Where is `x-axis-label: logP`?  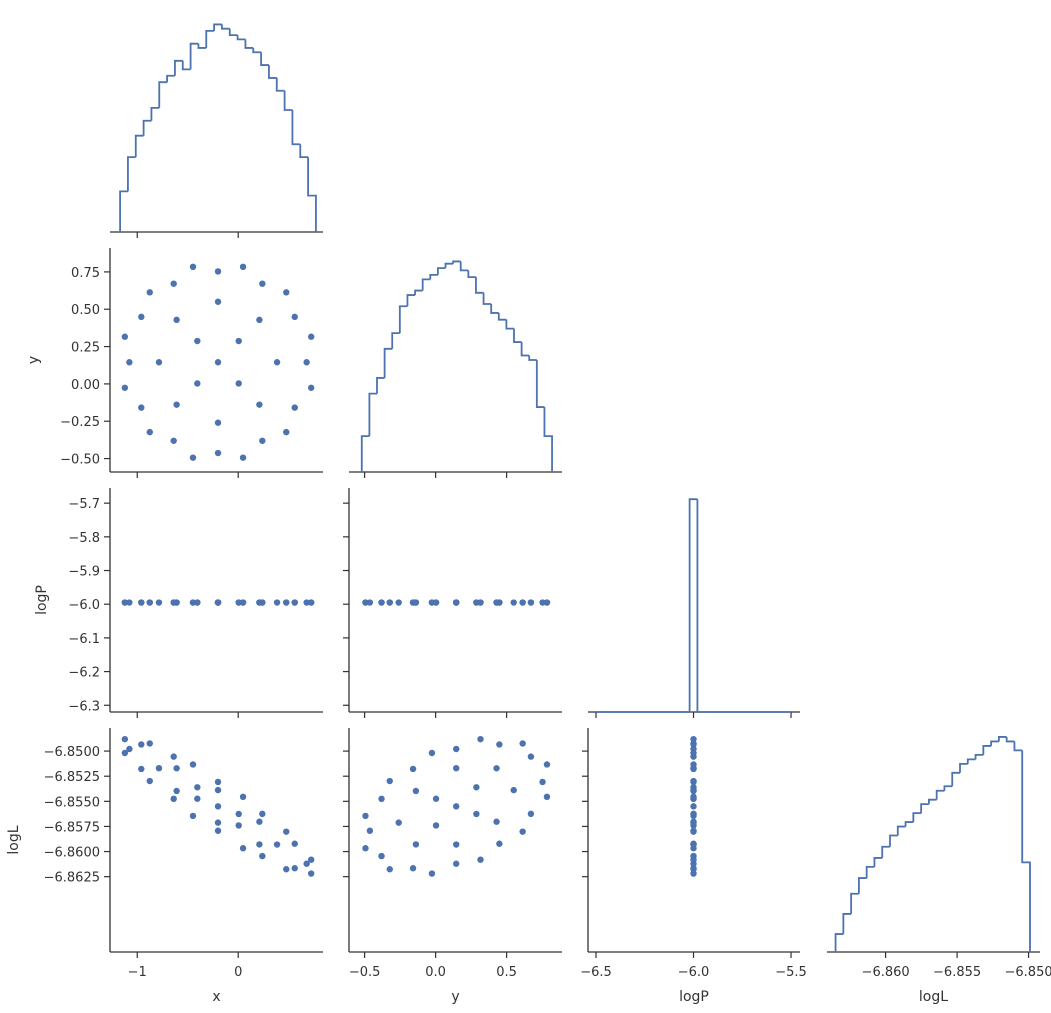
x-axis-label: logP is located at coordinates (694, 997).